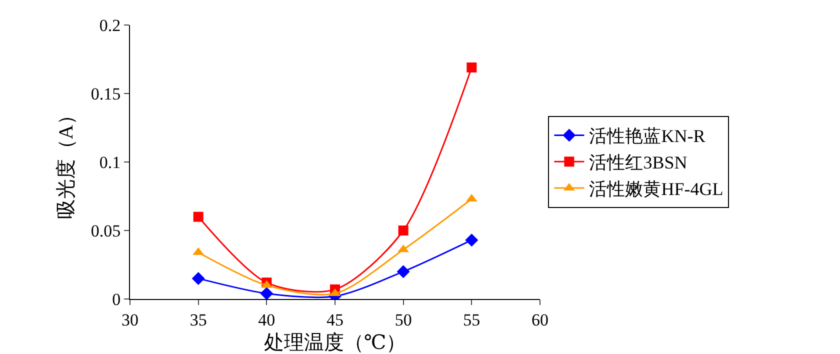  What do you see at coordinates (335, 343) in the screenshot?
I see `x-axis-title: 处理温度（℃）` at bounding box center [335, 343].